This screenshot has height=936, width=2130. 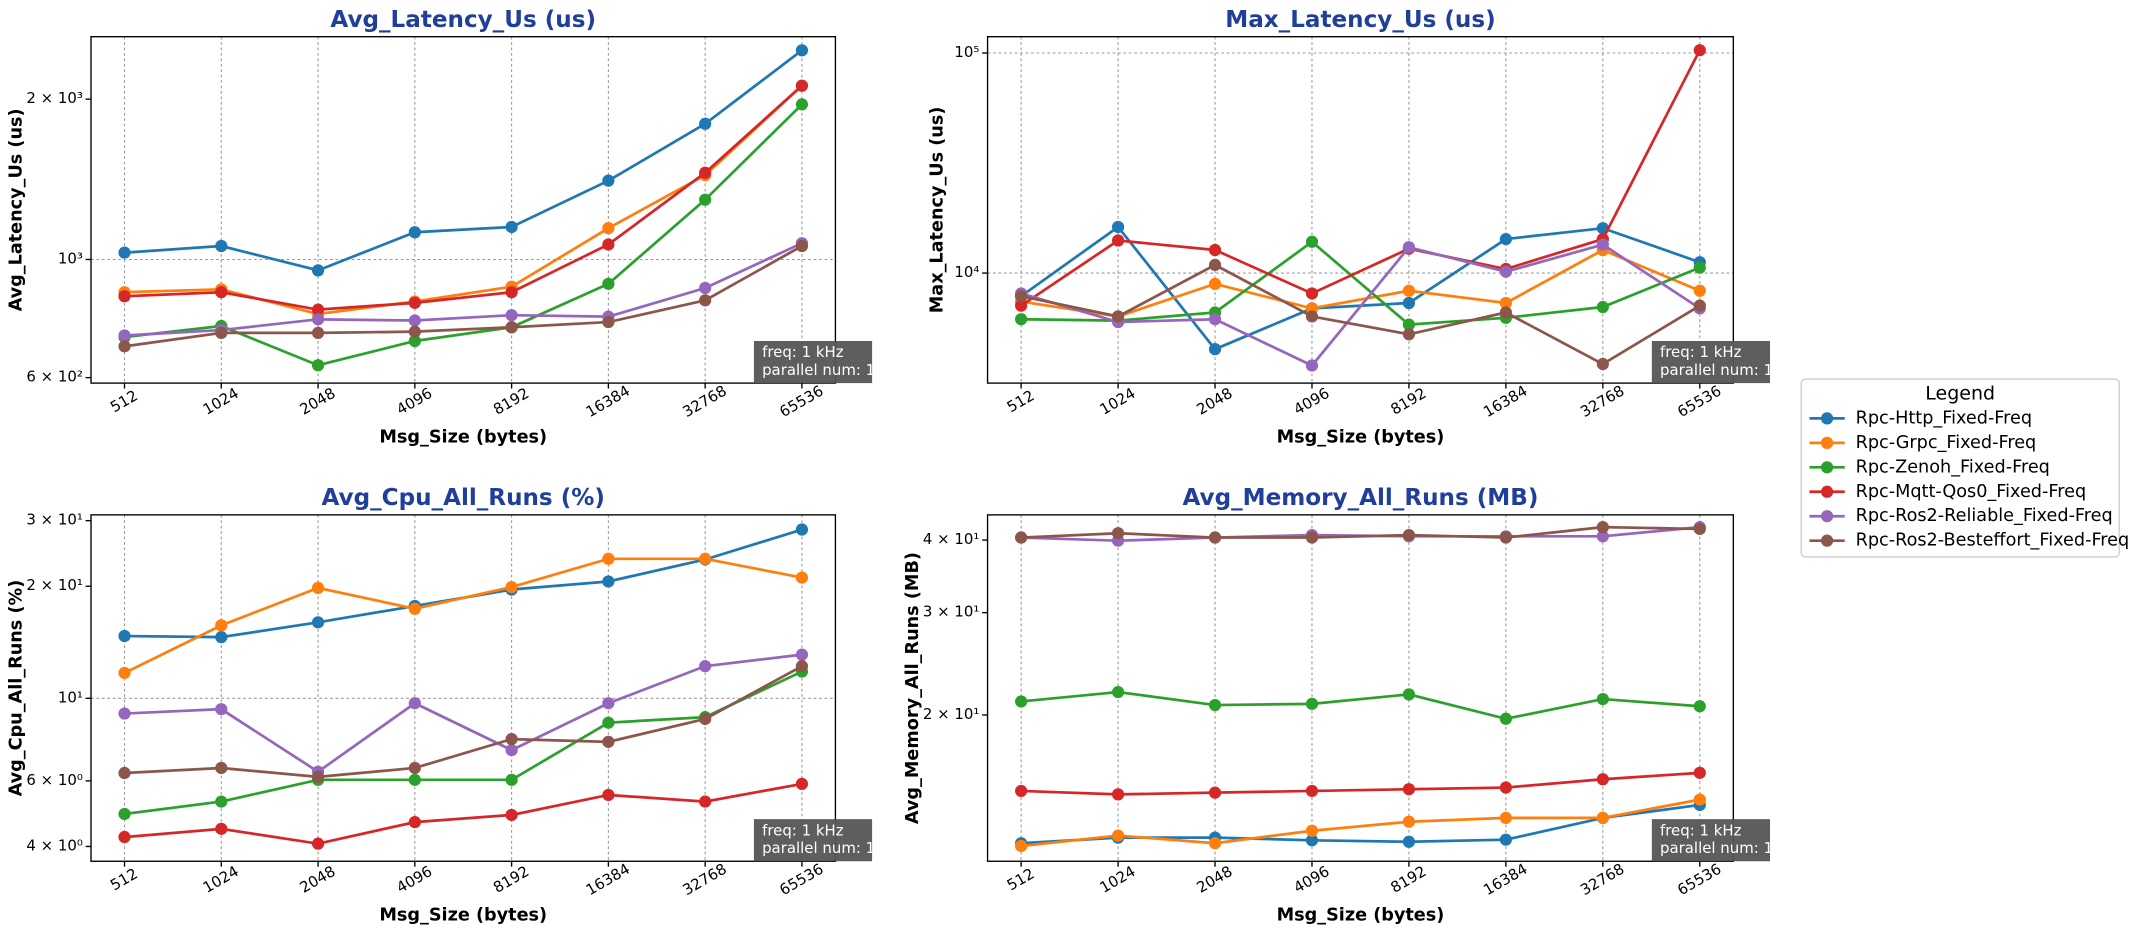 What do you see at coordinates (70, 258) in the screenshot?
I see `y-tick-label: 10³` at bounding box center [70, 258].